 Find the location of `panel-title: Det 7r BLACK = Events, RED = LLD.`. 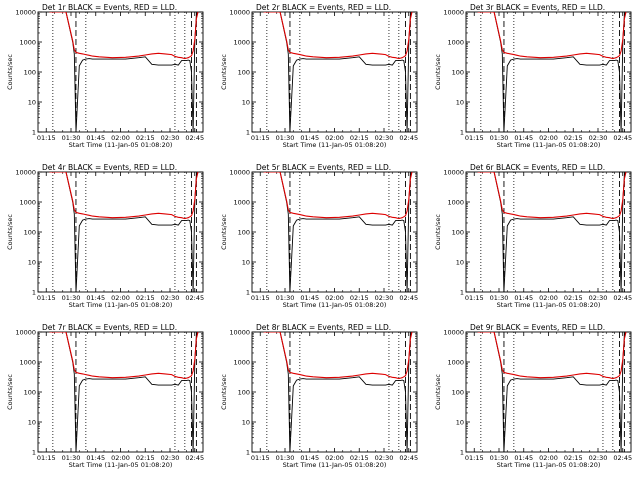

panel-title: Det 7r BLACK = Events, RED = LLD. is located at coordinates (109, 327).